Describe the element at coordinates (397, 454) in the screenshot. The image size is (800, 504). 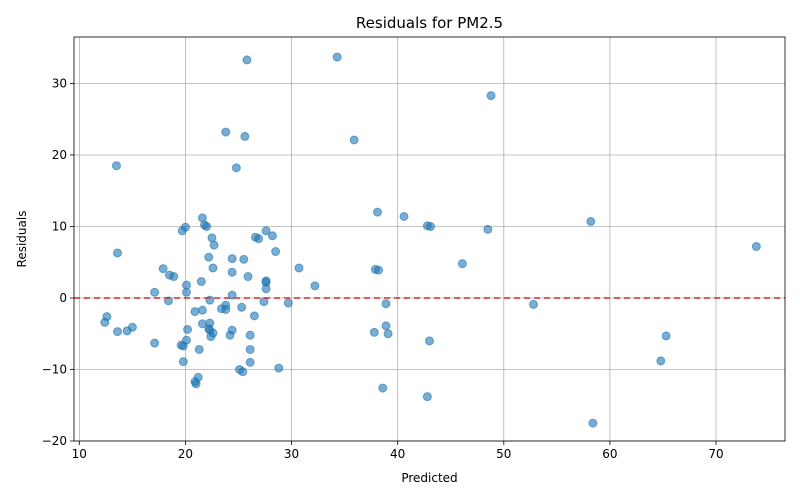
I see `x-tick-label: 40` at that location.